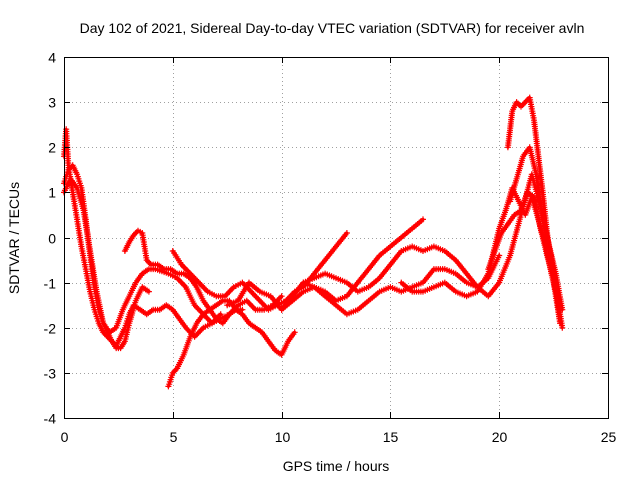 This screenshot has width=640, height=480. Describe the element at coordinates (52, 148) in the screenshot. I see `y-tick-label: 2` at that location.